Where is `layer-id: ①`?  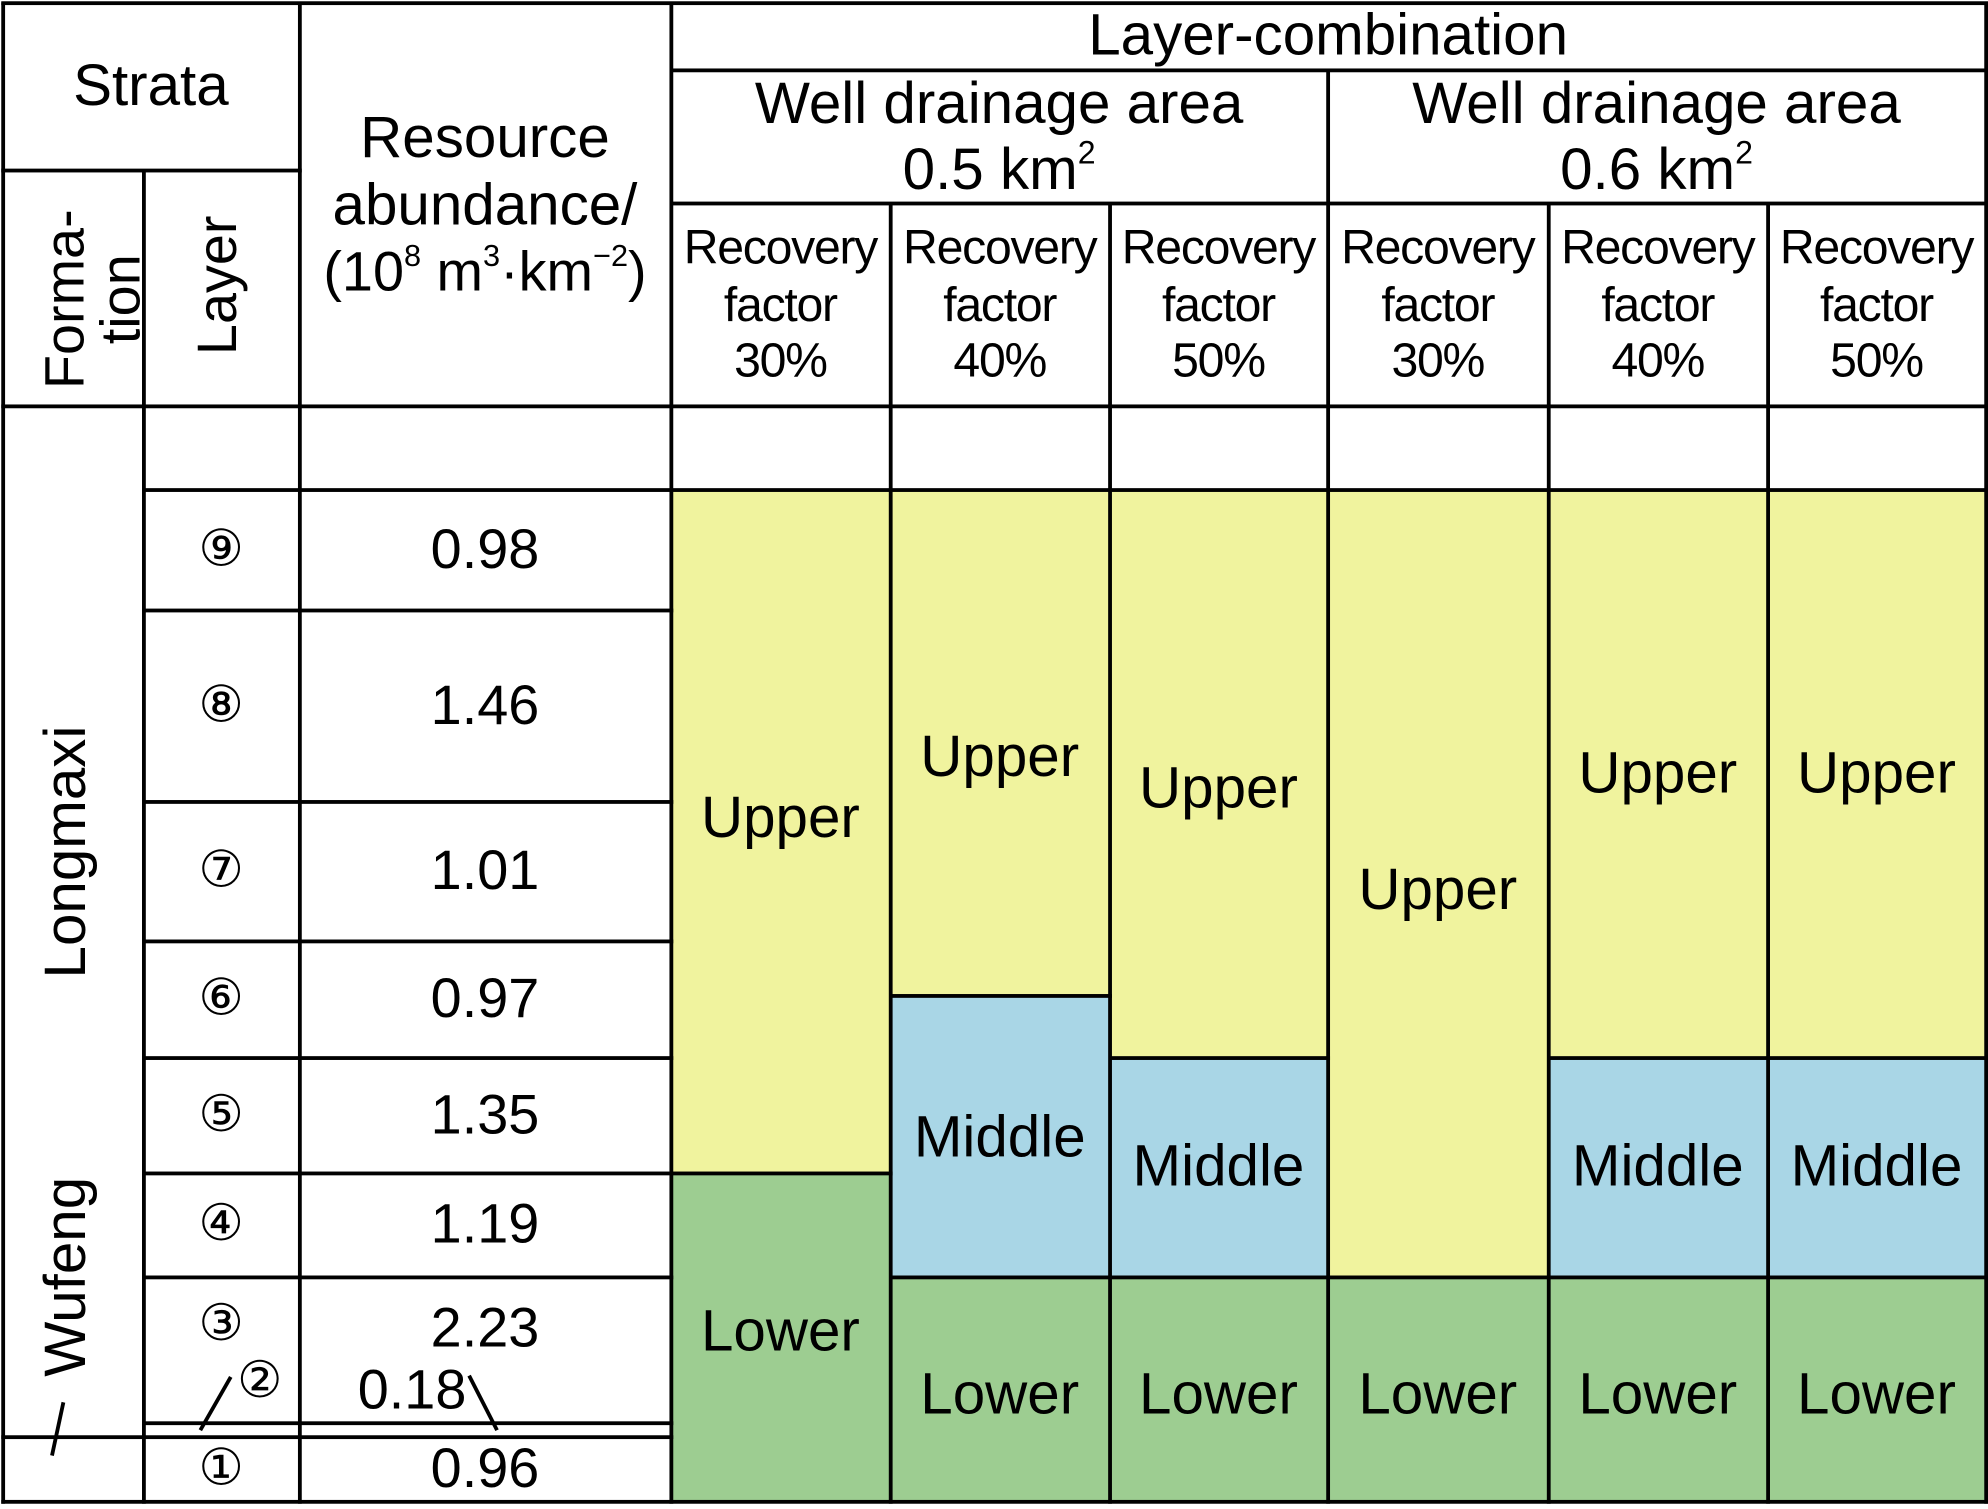
layer-id: ① is located at coordinates (221, 1468).